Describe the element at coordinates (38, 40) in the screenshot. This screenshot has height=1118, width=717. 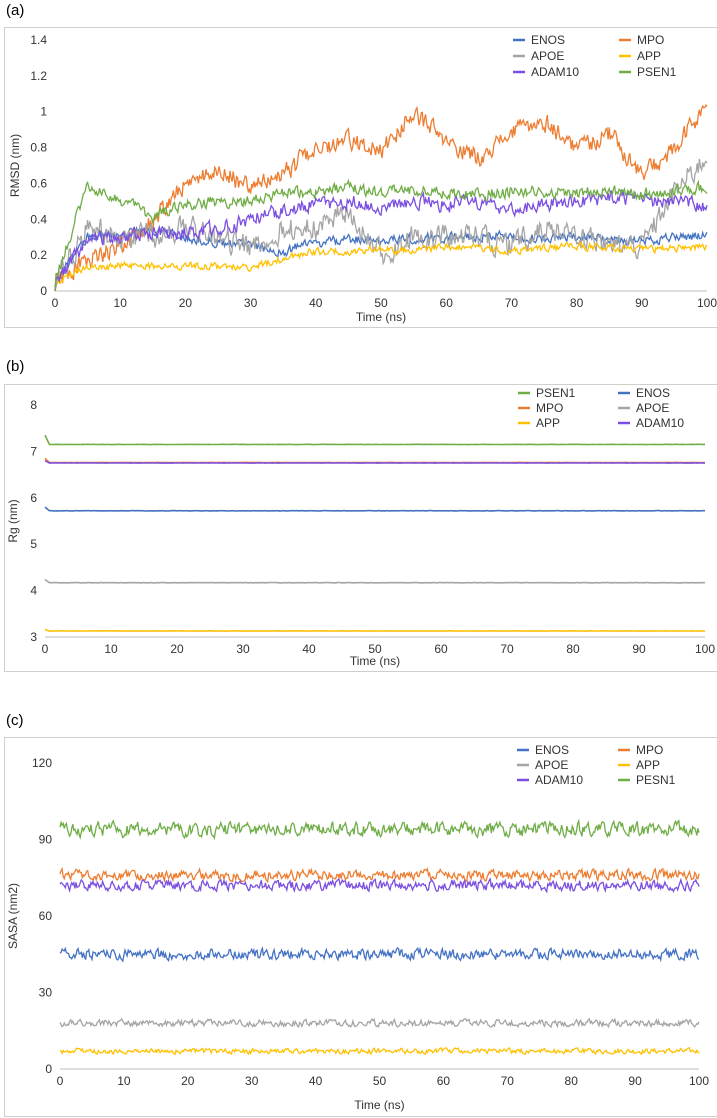
I see `y-tick-label: 1.4` at that location.